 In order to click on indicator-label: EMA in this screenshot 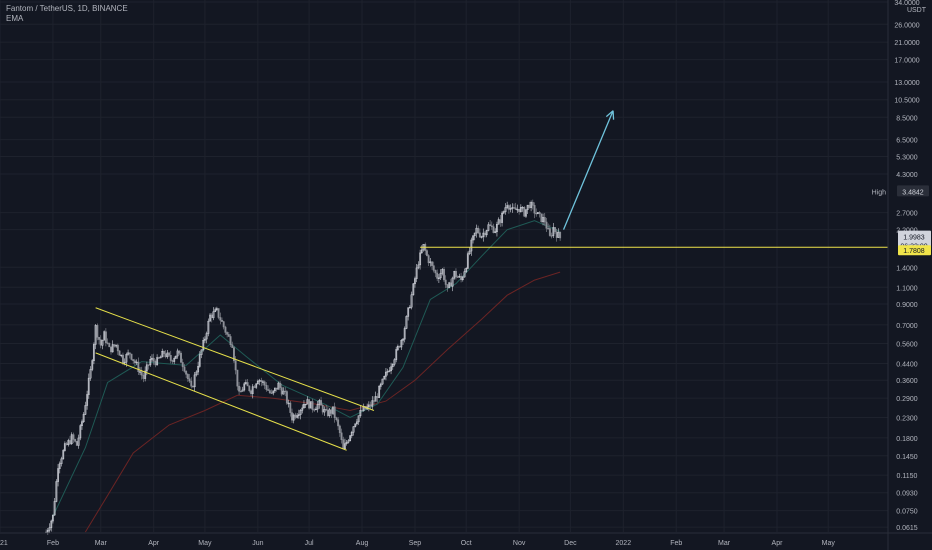, I will do `click(15, 18)`.